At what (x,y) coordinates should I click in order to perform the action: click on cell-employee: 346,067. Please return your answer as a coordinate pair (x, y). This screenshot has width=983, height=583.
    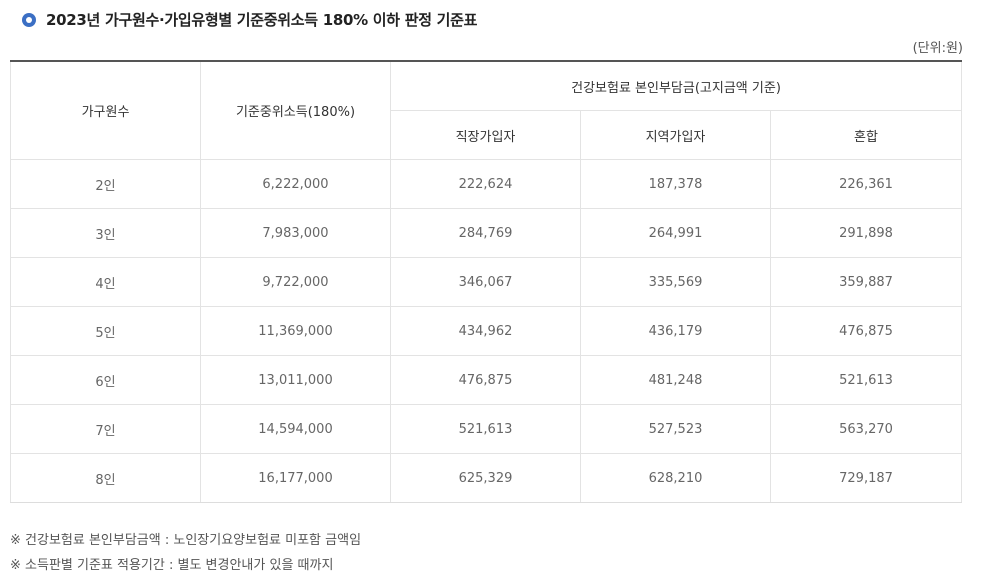
    Looking at the image, I should click on (485, 282).